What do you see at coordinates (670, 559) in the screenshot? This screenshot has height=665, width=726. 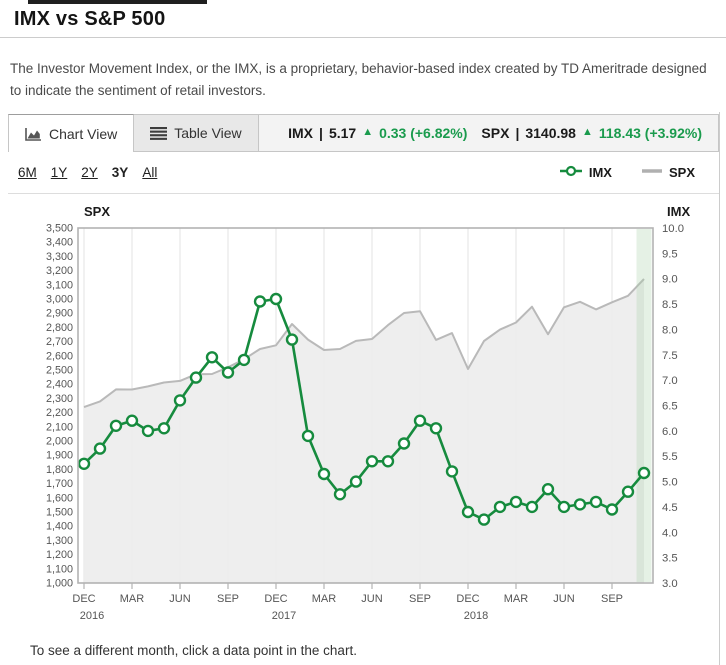 I see `imx-axis-label: 3.5` at bounding box center [670, 559].